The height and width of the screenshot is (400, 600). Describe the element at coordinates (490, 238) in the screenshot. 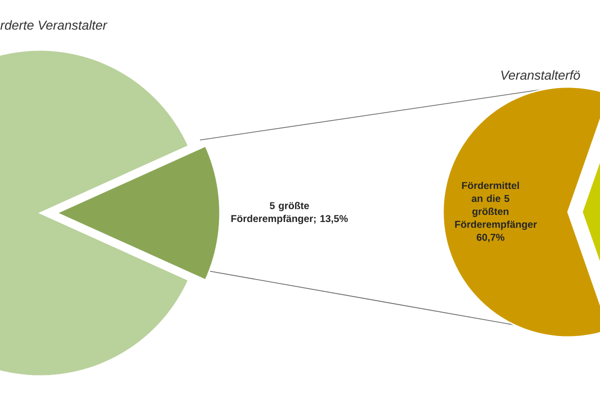

I see `data-label: 60,7%` at that location.